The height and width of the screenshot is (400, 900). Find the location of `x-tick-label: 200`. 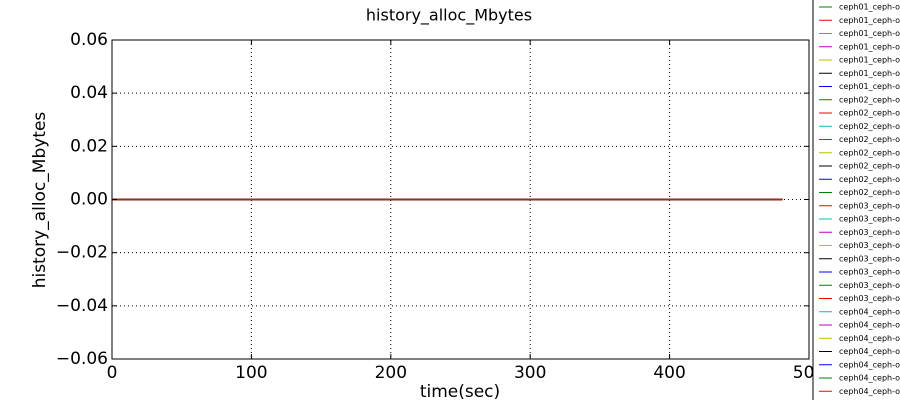

x-tick-label: 200 is located at coordinates (391, 373).